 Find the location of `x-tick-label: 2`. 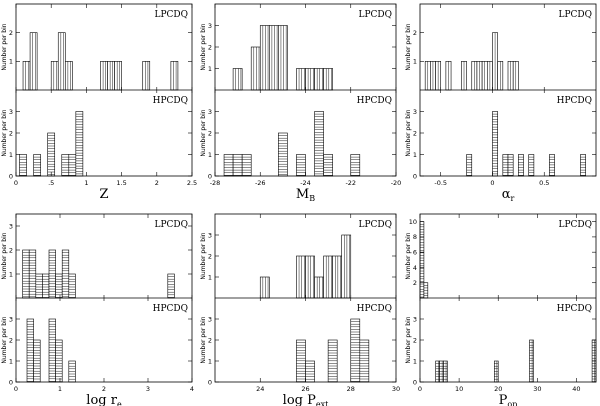

x-tick-label: 2 is located at coordinates (104, 389).